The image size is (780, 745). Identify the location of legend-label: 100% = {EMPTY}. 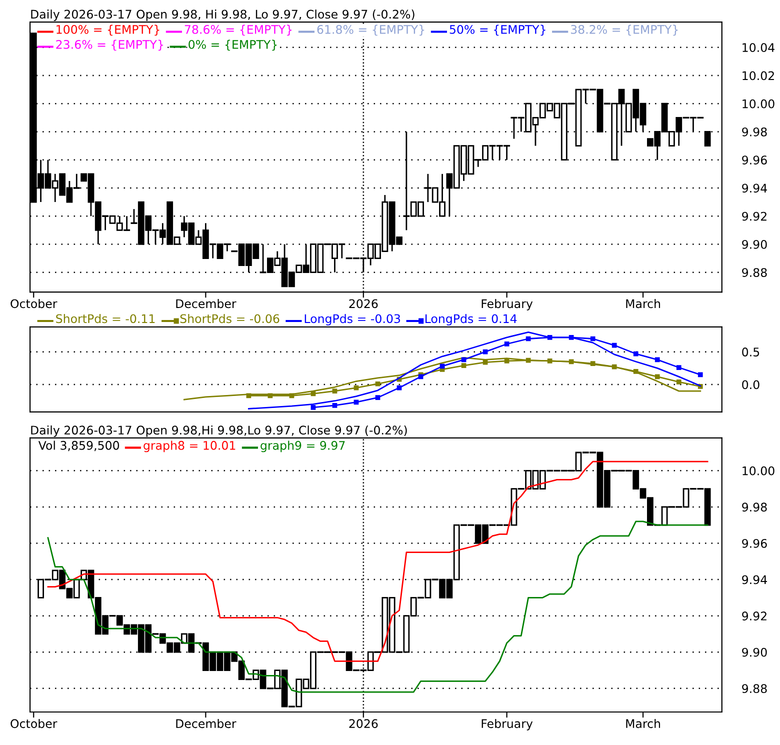
(108, 30).